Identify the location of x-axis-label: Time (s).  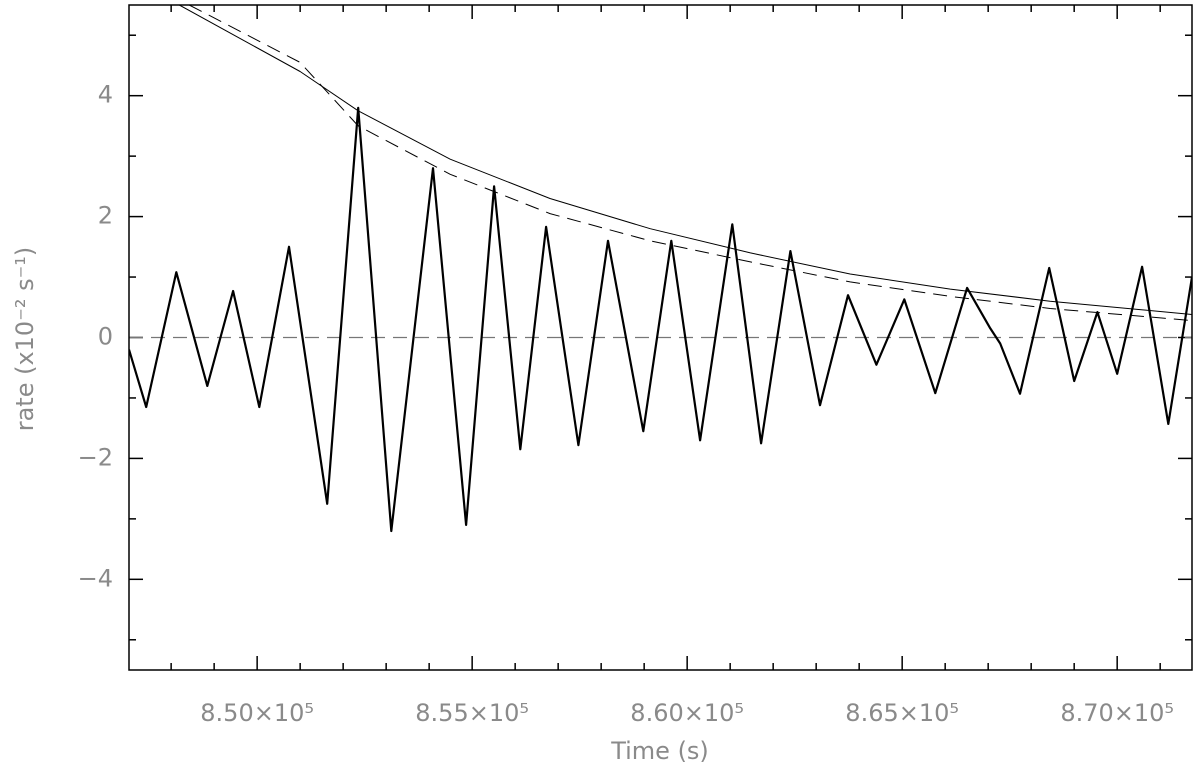
(659, 751).